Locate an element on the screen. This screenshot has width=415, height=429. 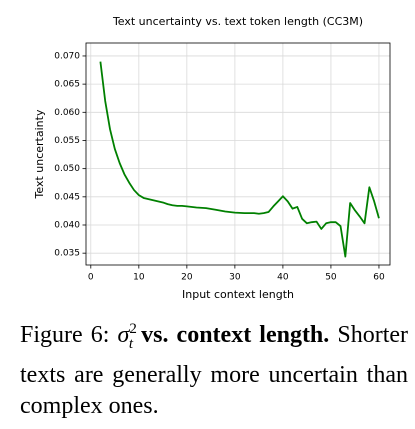
y-tick-label: 0.045 is located at coordinates (67, 197).